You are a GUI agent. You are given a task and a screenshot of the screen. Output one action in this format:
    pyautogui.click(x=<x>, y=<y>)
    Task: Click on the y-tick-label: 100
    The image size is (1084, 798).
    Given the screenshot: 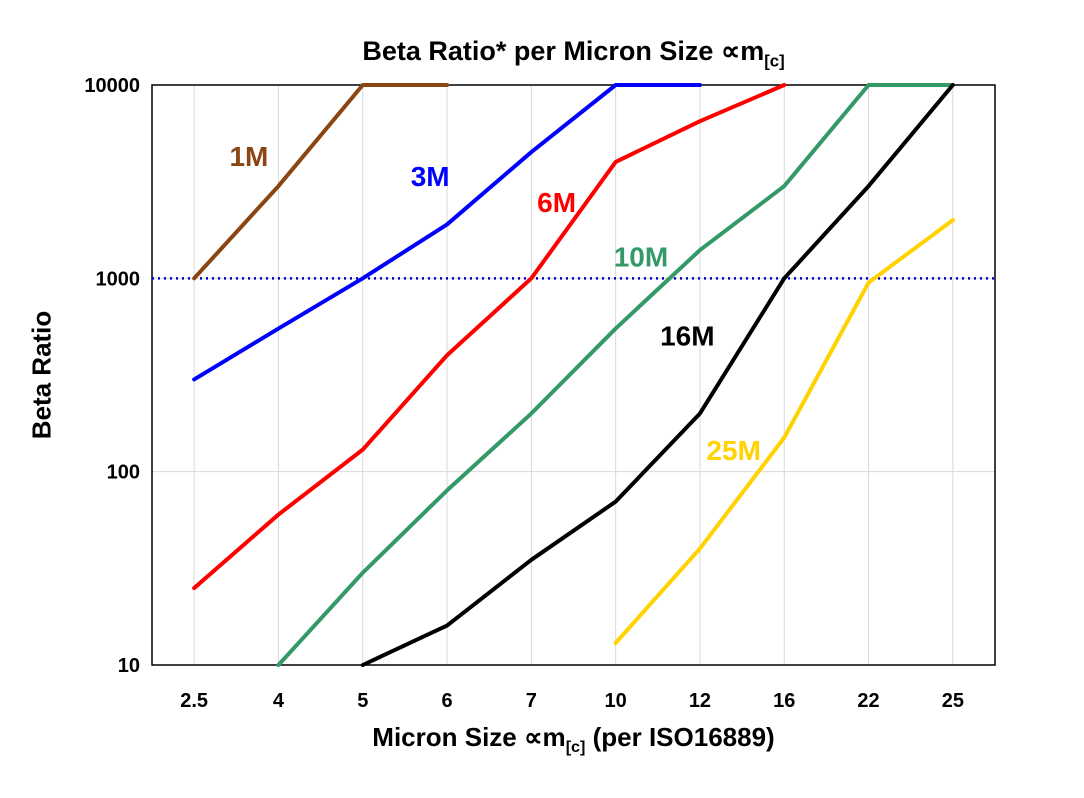 What is the action you would take?
    pyautogui.click(x=123, y=473)
    